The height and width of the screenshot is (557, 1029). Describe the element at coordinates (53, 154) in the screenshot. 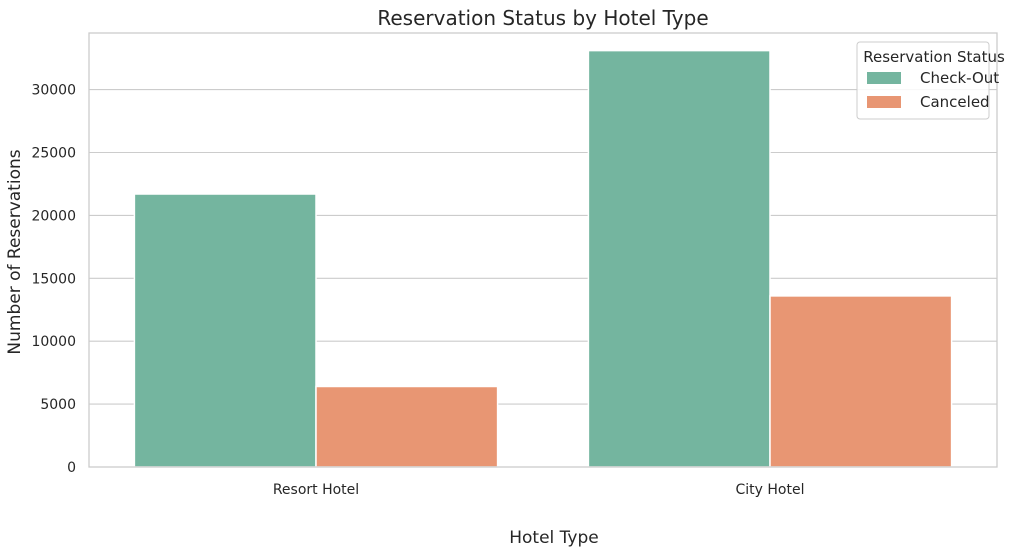

I see `y-tick-label: 25000` at that location.